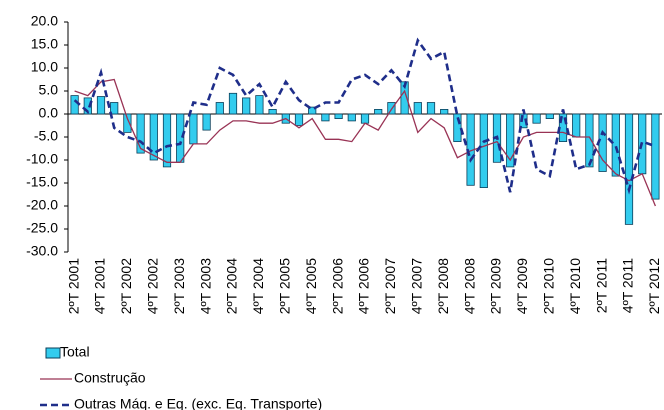  What do you see at coordinates (205, 286) in the screenshot?
I see `x-tick-label: 4ºT 2003` at bounding box center [205, 286].